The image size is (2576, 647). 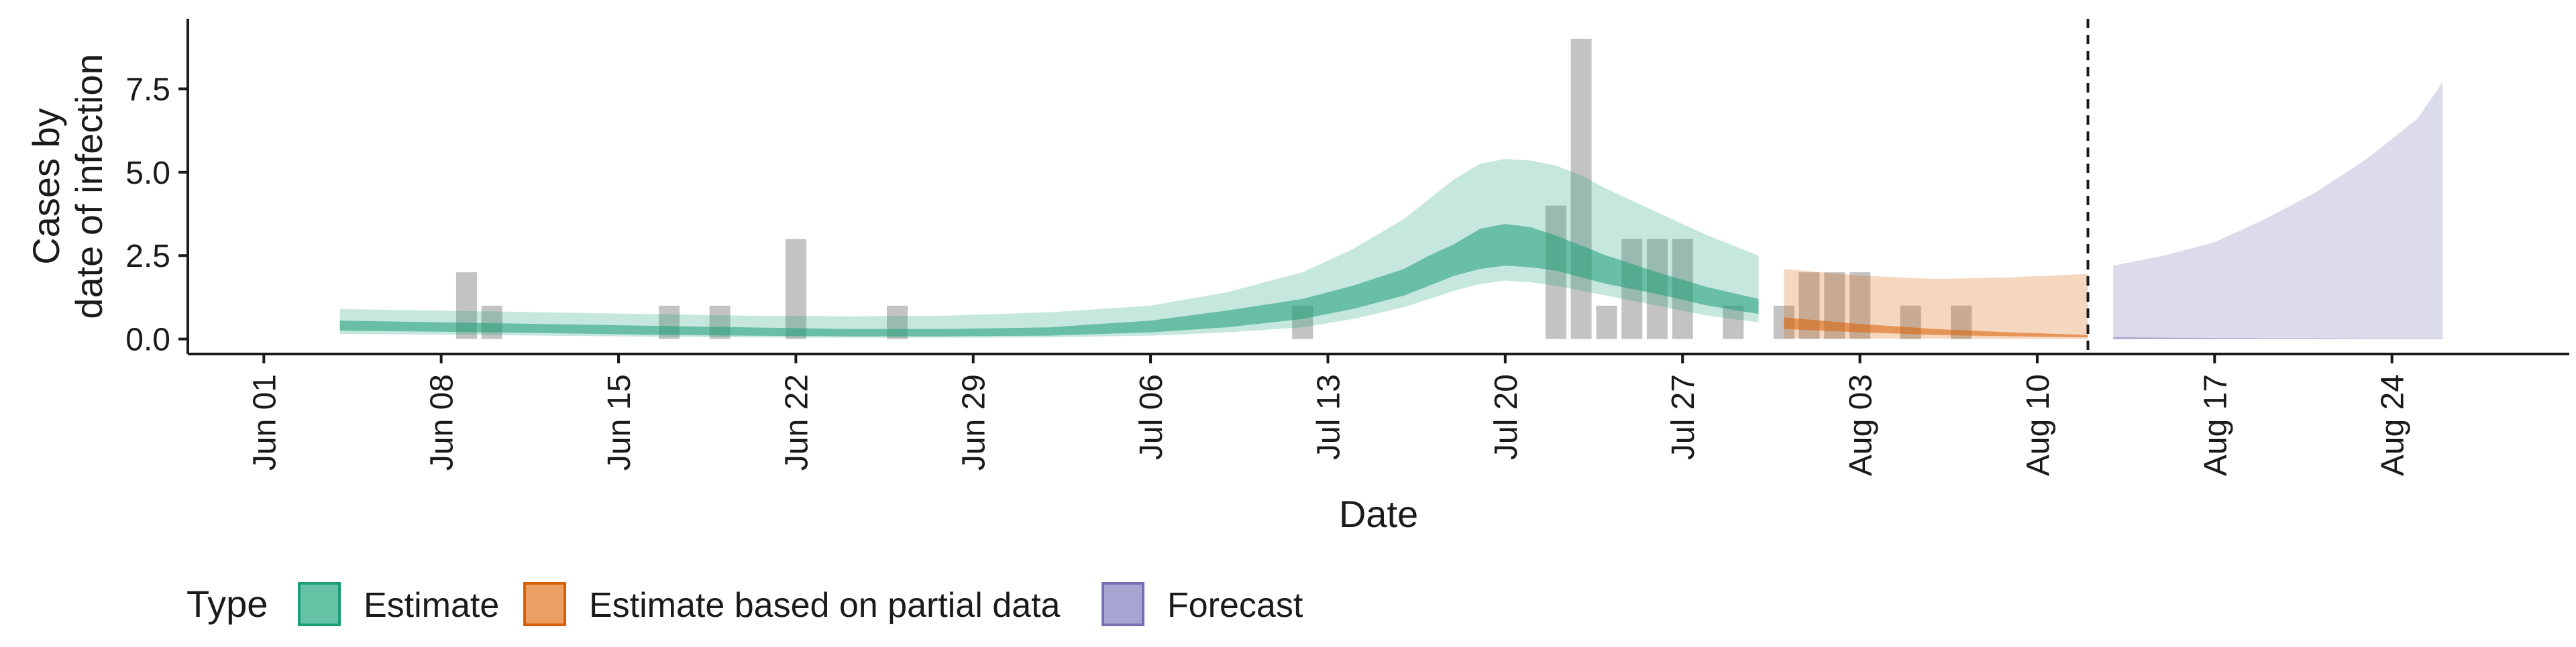 I want to click on y-tick-label: 5.0, so click(x=147, y=173).